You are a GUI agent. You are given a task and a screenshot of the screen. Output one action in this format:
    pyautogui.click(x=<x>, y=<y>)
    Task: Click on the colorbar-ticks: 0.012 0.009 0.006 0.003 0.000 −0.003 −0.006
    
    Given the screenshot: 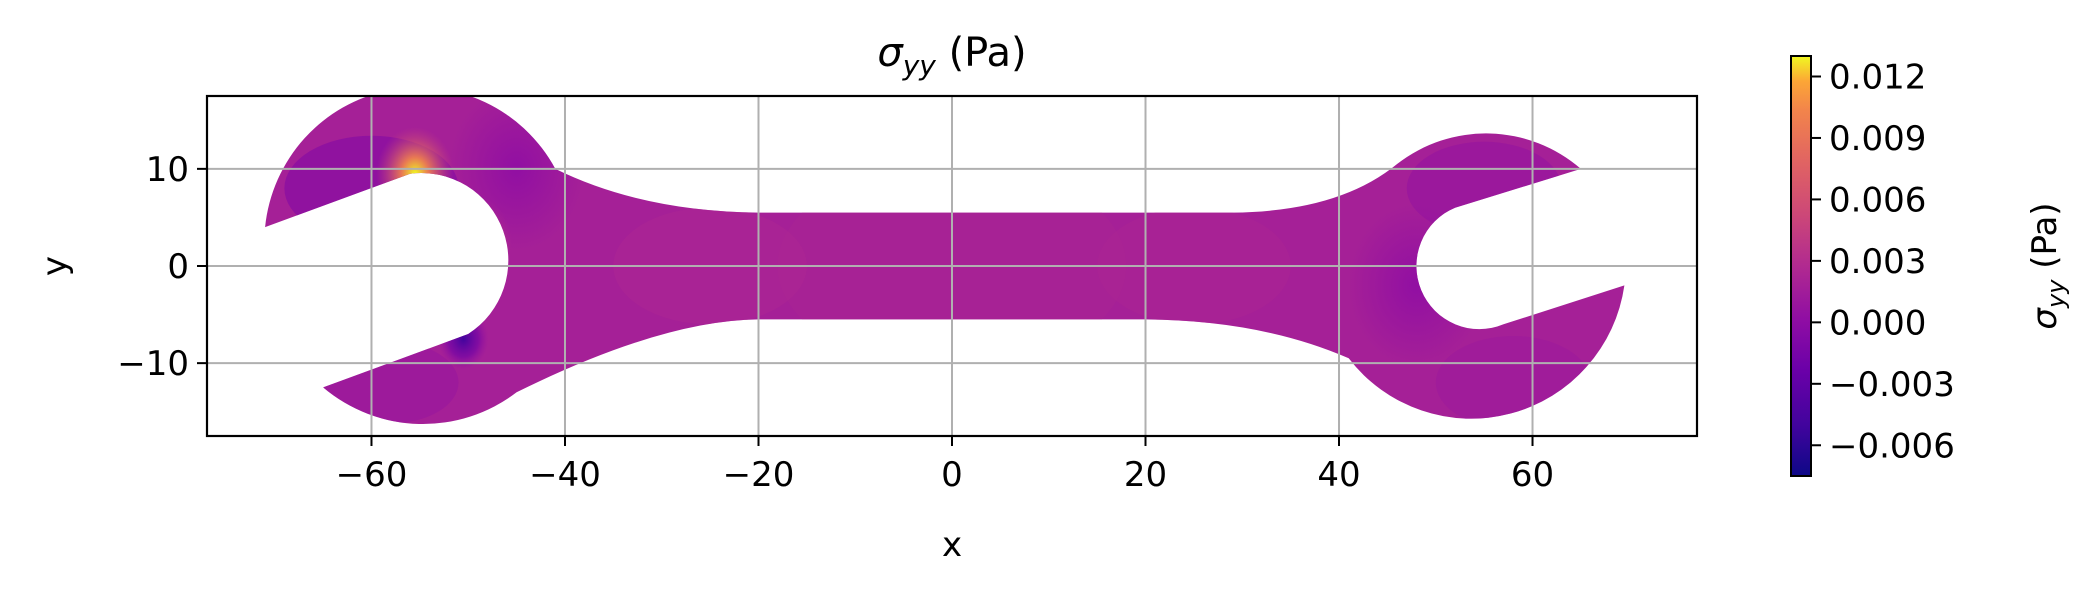 What is the action you would take?
    pyautogui.click(x=1883, y=261)
    